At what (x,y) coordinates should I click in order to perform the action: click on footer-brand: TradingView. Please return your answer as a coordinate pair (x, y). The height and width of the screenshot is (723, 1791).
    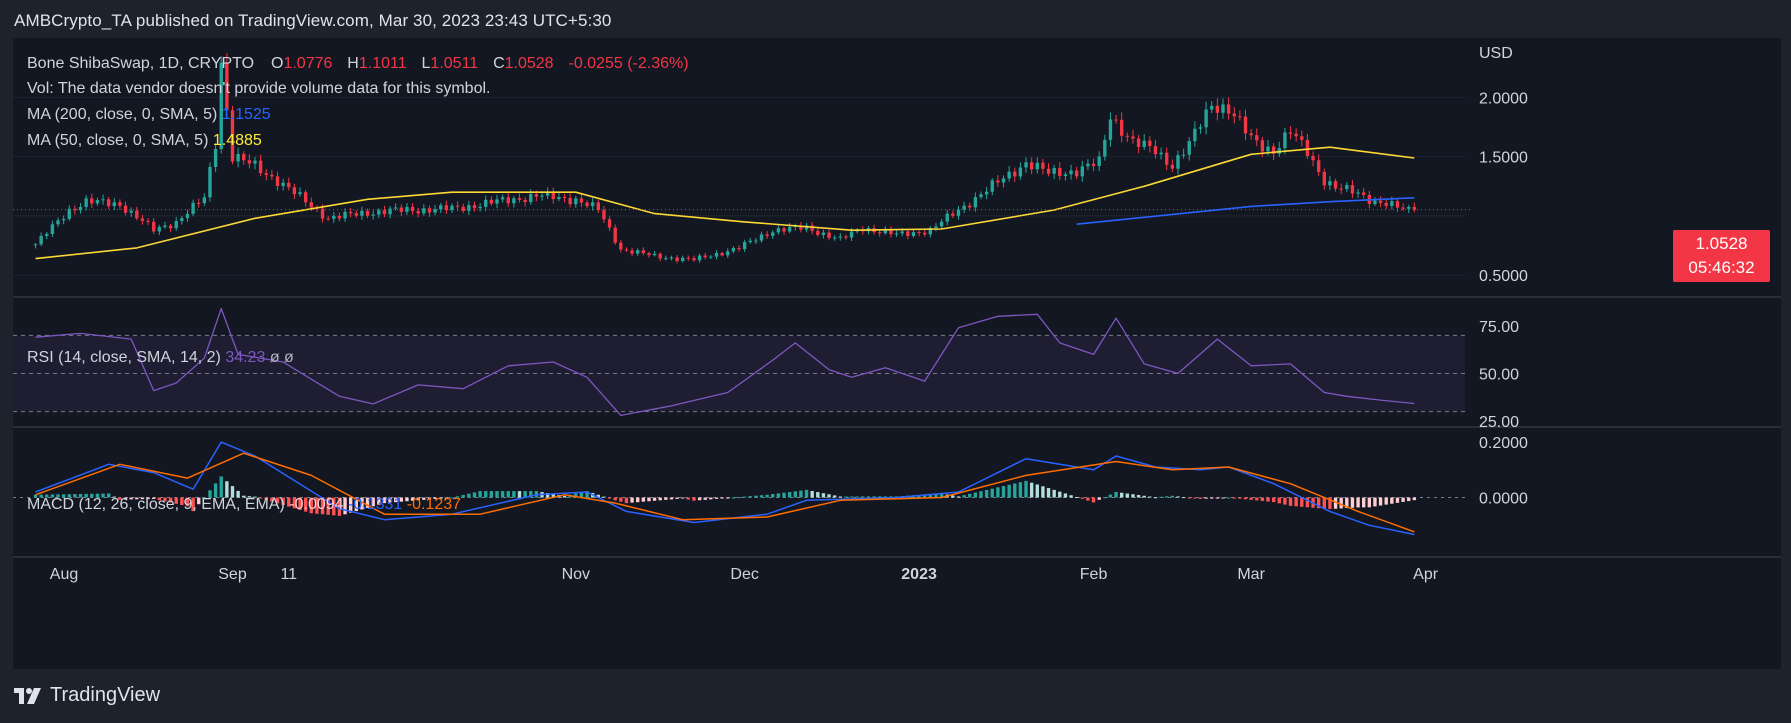
    Looking at the image, I should click on (105, 695).